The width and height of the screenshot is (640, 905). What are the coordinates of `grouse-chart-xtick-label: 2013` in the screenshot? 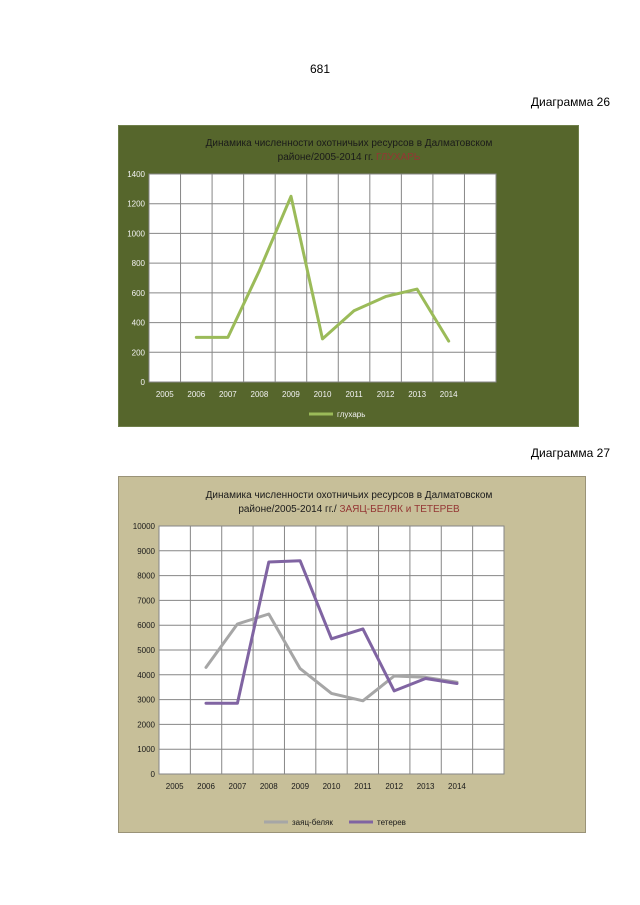 It's located at (417, 394).